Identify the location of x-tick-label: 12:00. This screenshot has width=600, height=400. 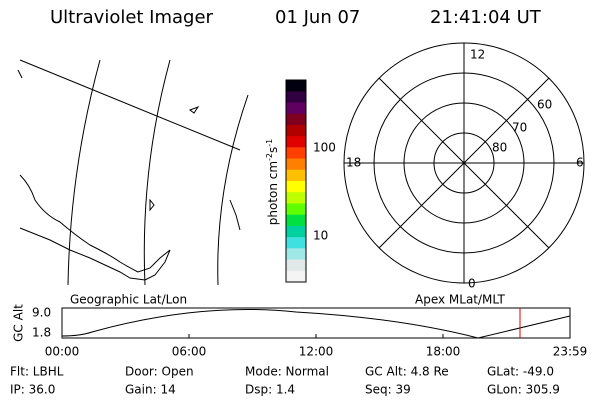
(316, 352).